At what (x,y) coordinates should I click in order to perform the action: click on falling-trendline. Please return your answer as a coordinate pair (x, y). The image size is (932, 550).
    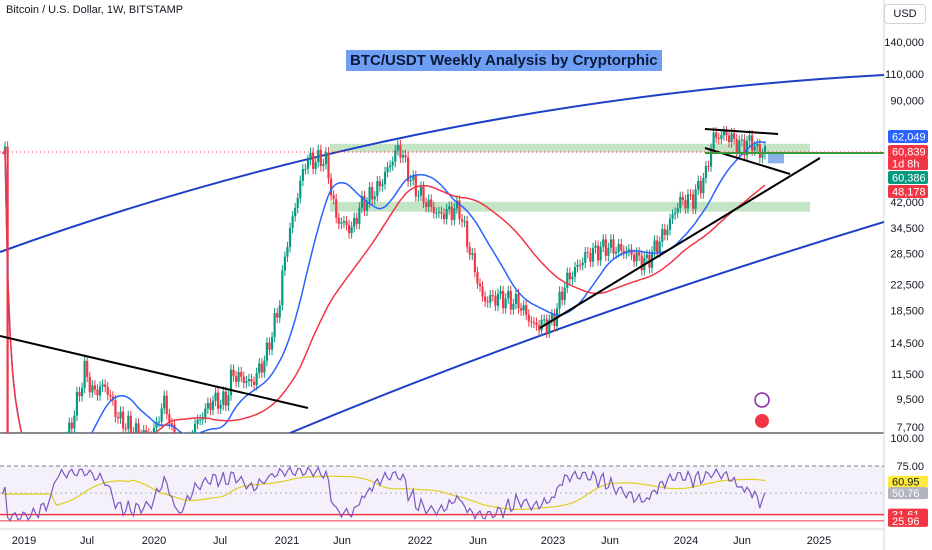
    Looking at the image, I should click on (154, 372).